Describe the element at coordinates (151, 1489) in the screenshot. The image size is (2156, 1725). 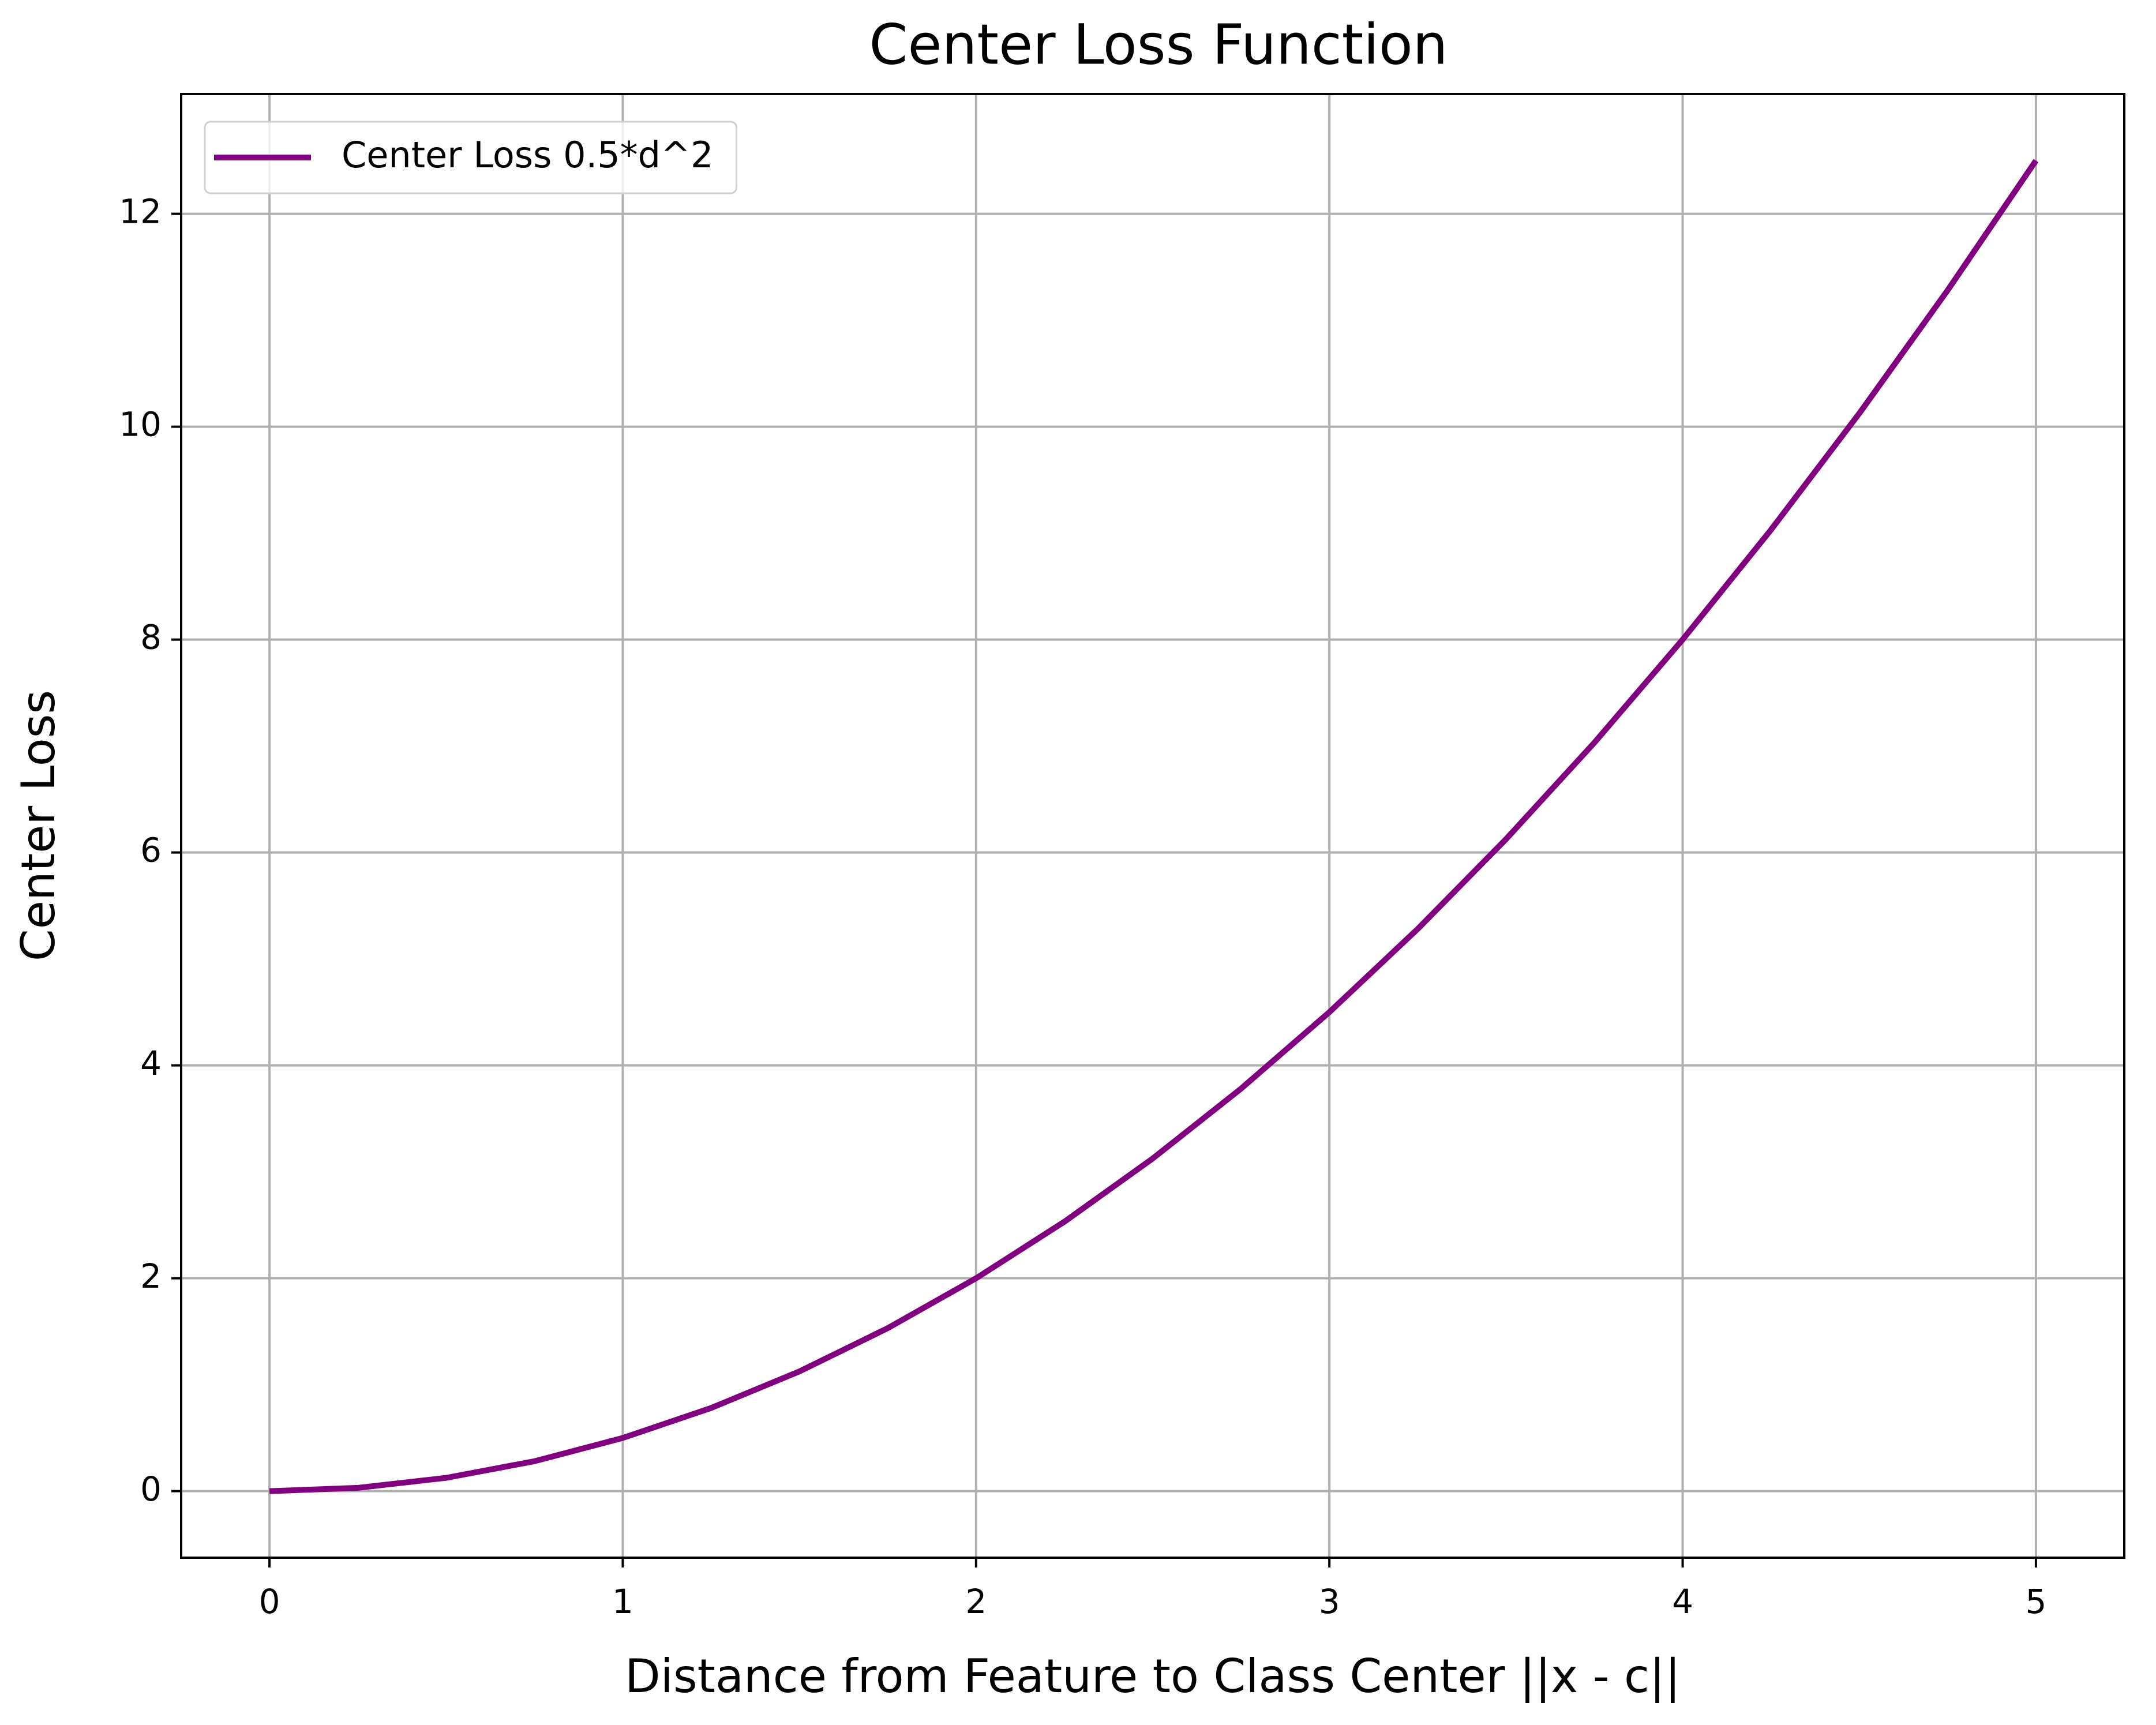
I see `y-tick-label: 0` at that location.